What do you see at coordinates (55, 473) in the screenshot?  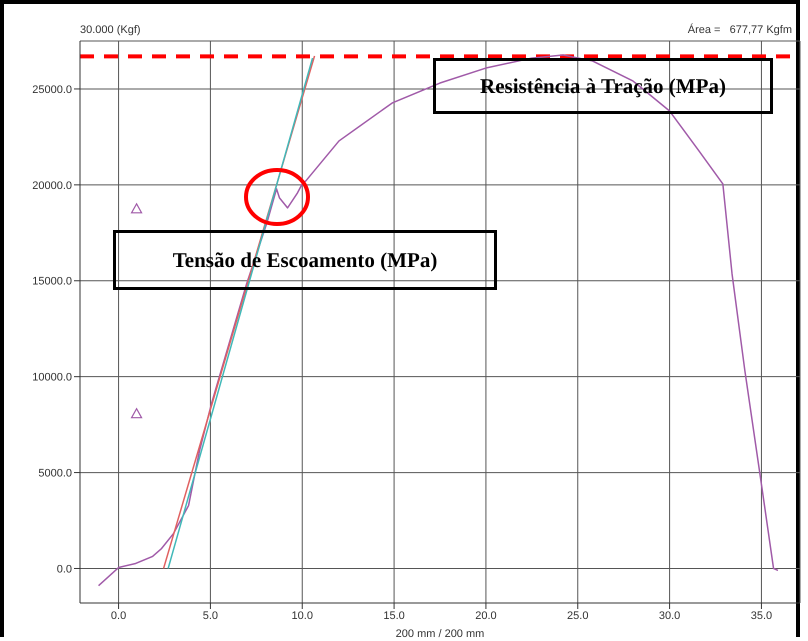 I see `y-tick-label: 5000.0` at bounding box center [55, 473].